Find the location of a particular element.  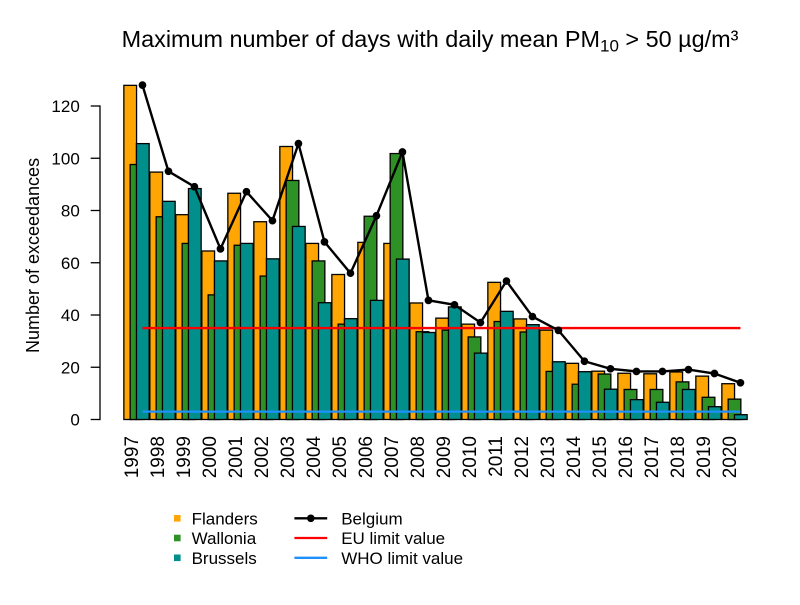

svg-text: 80 is located at coordinates (70, 211).